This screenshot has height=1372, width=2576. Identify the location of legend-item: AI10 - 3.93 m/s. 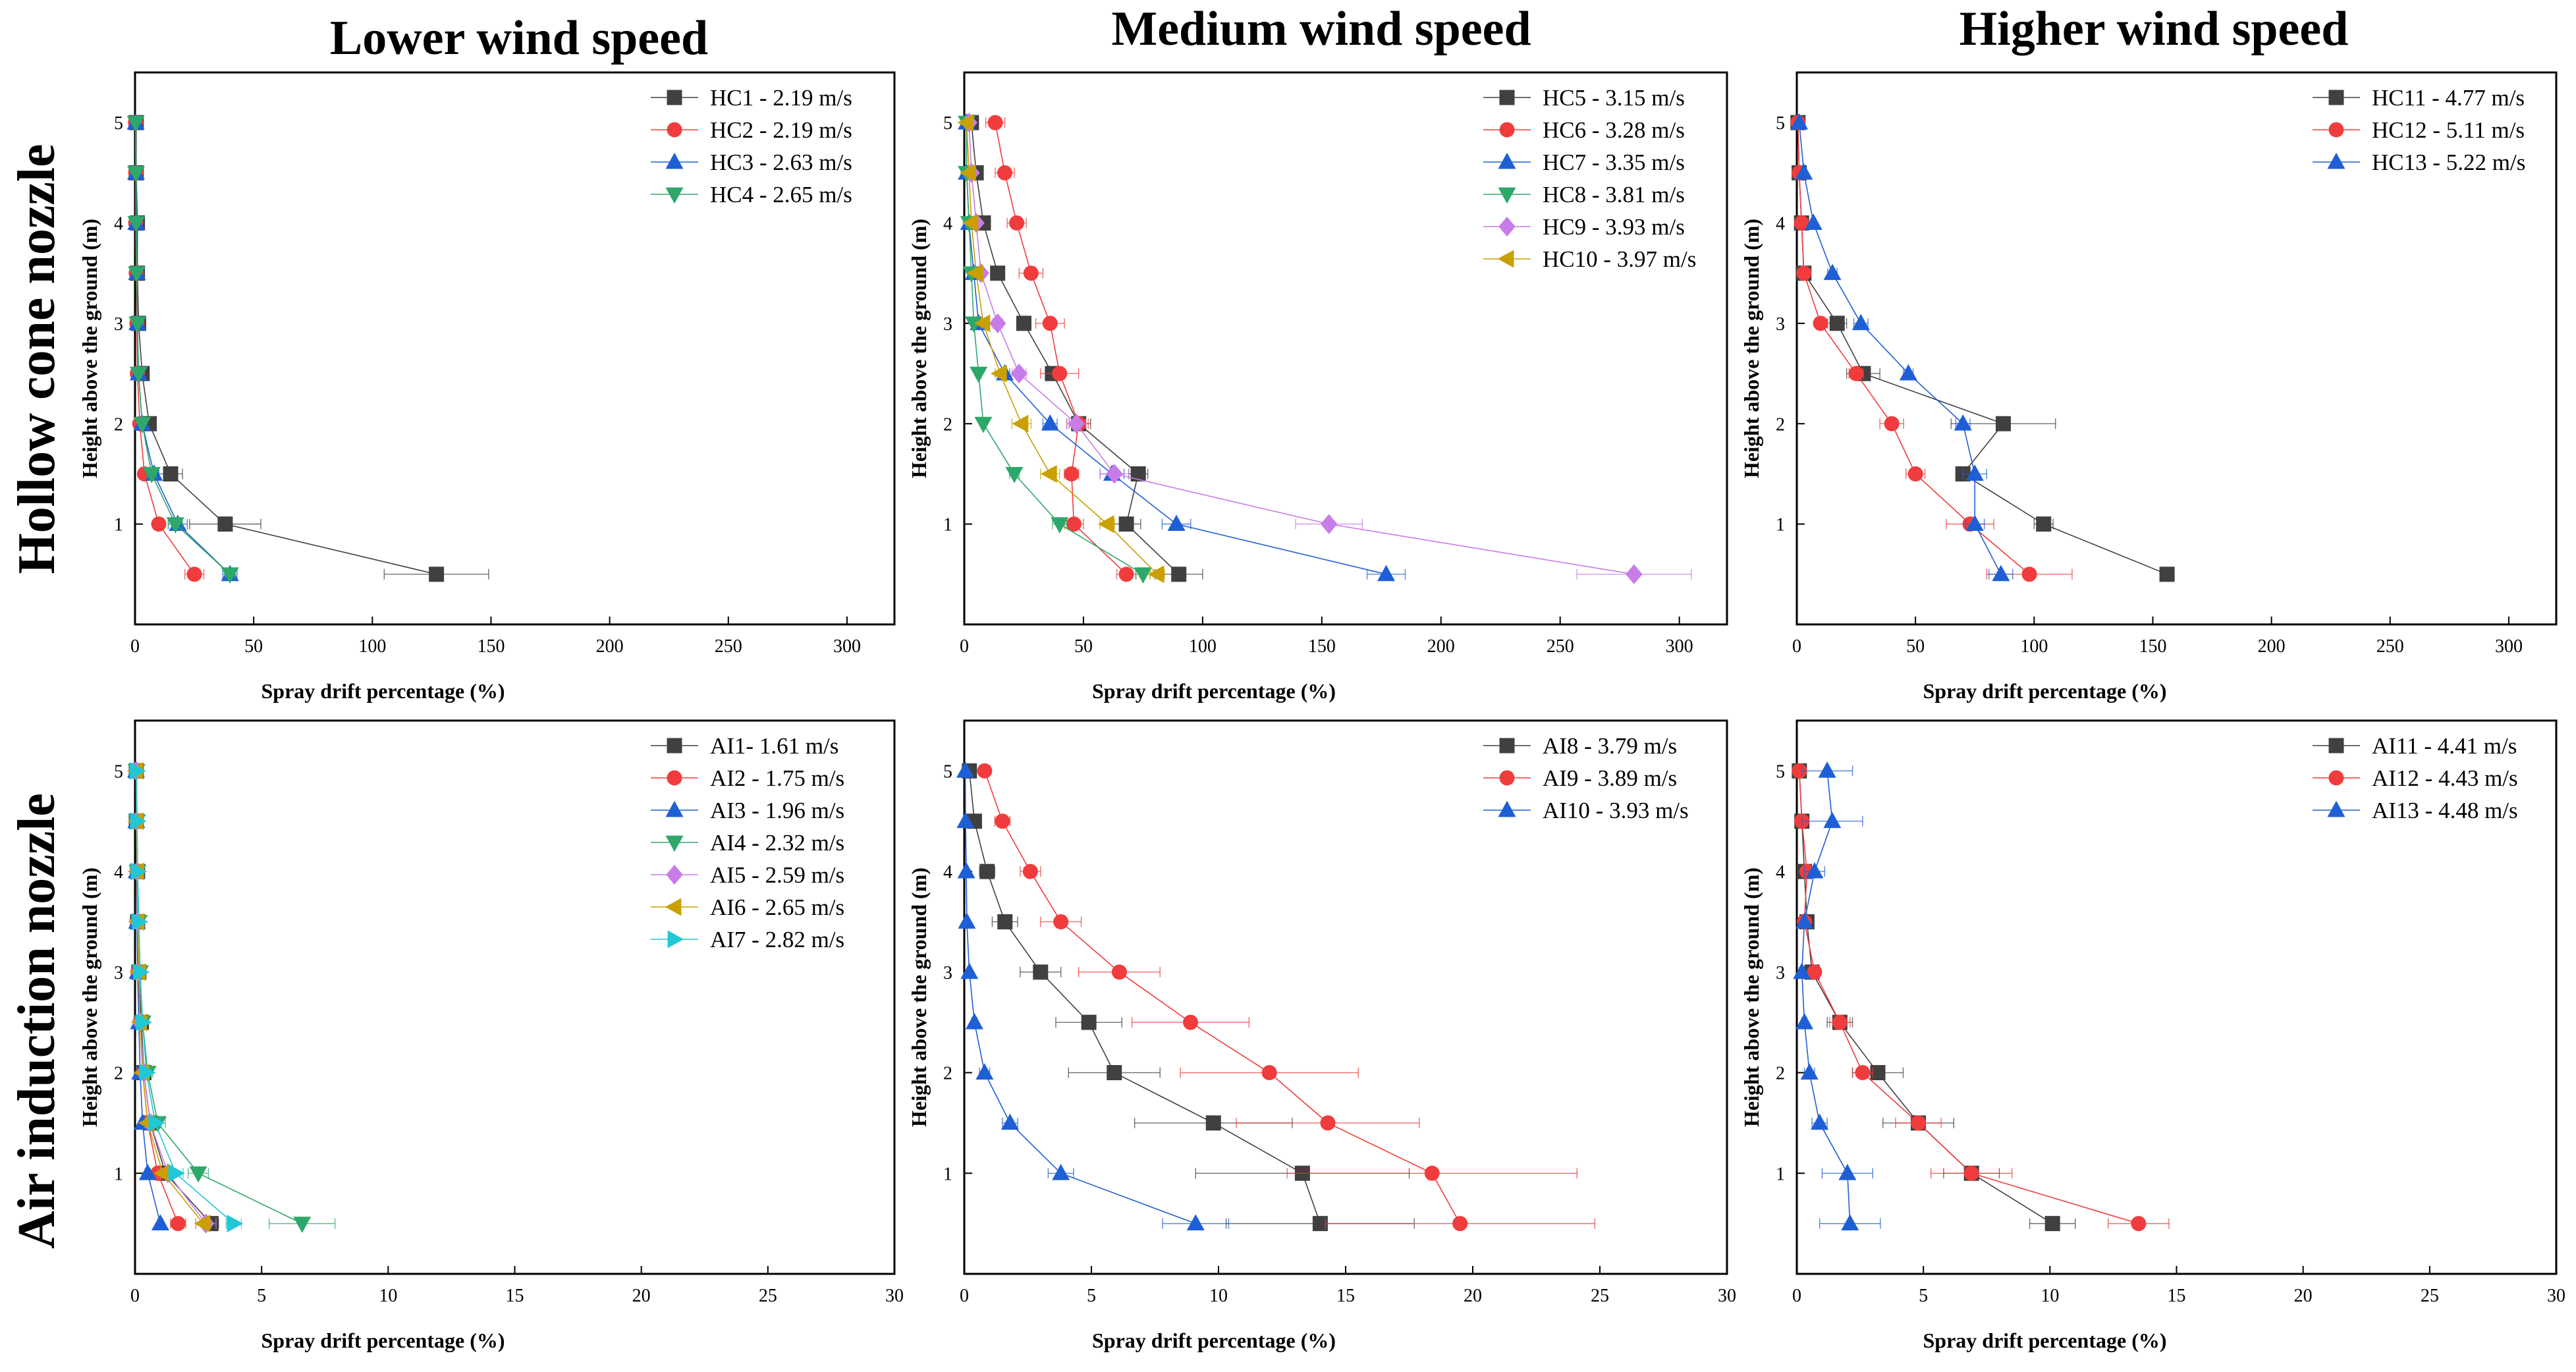
(1586, 810).